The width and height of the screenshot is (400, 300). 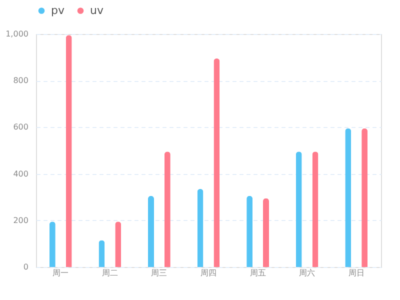 I want to click on x-tick-label: 周四, so click(x=208, y=273).